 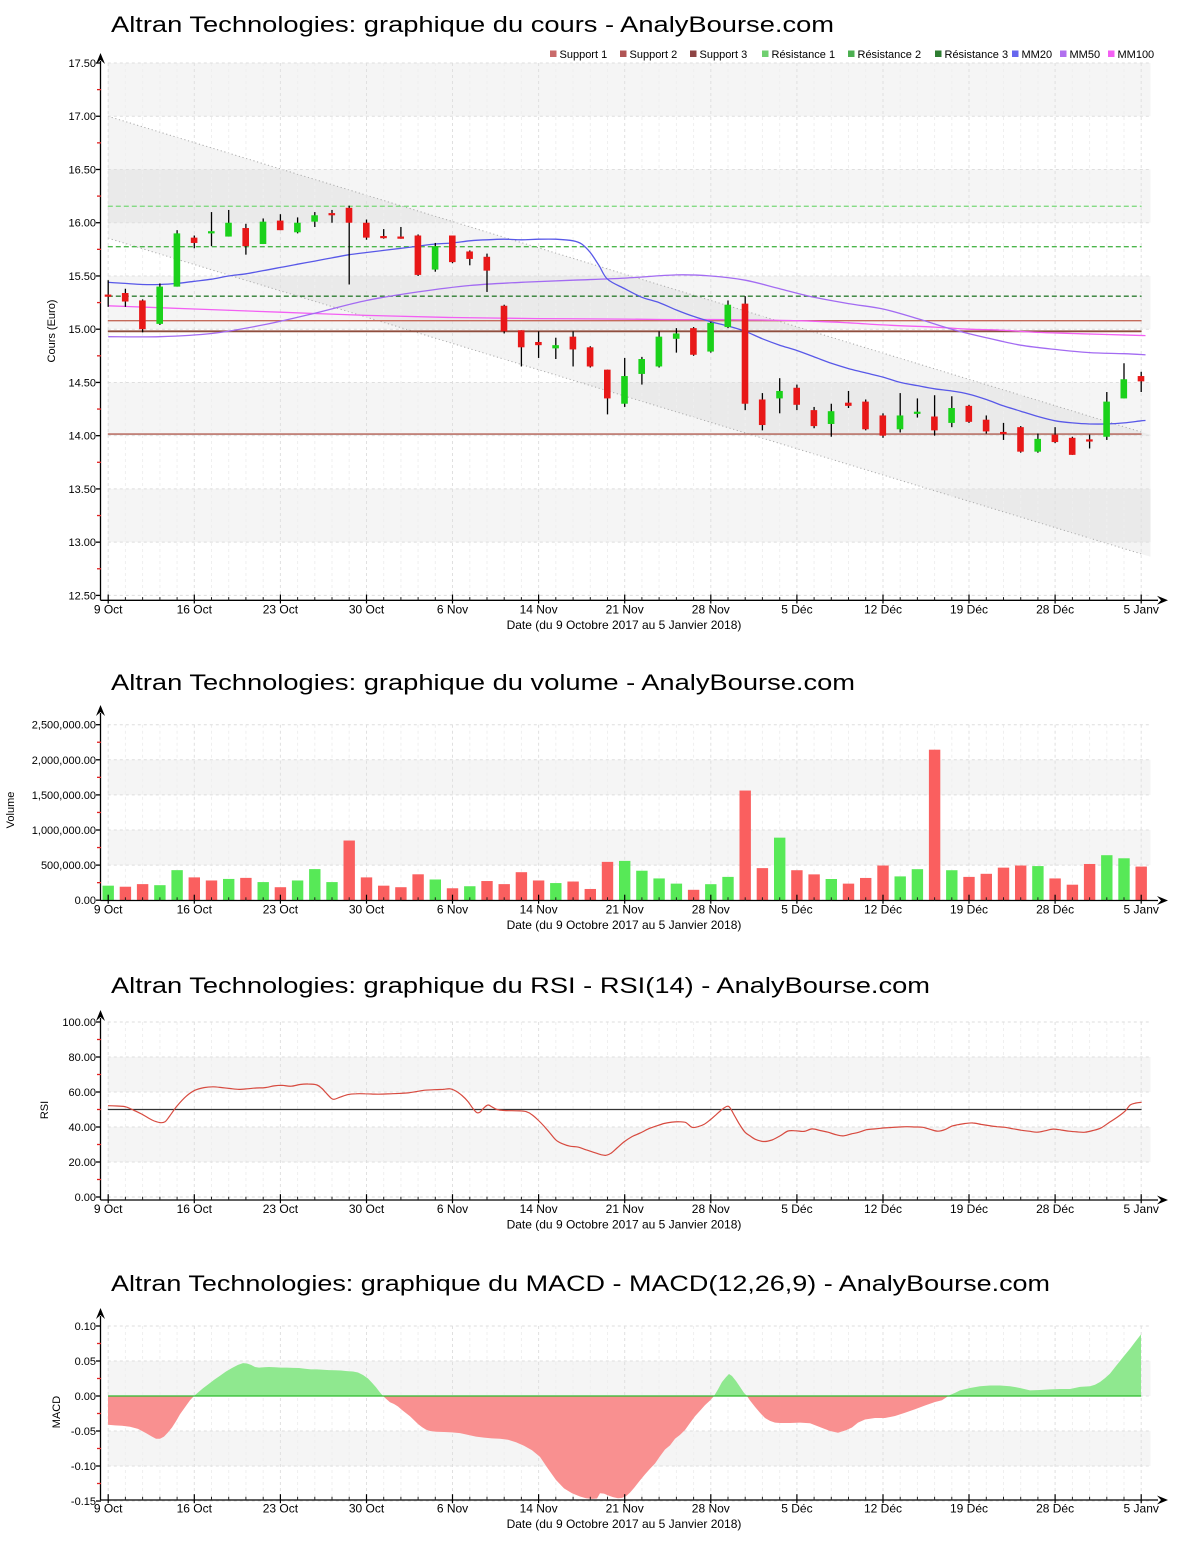 I want to click on svg-text: 60.00, so click(x=82, y=1093).